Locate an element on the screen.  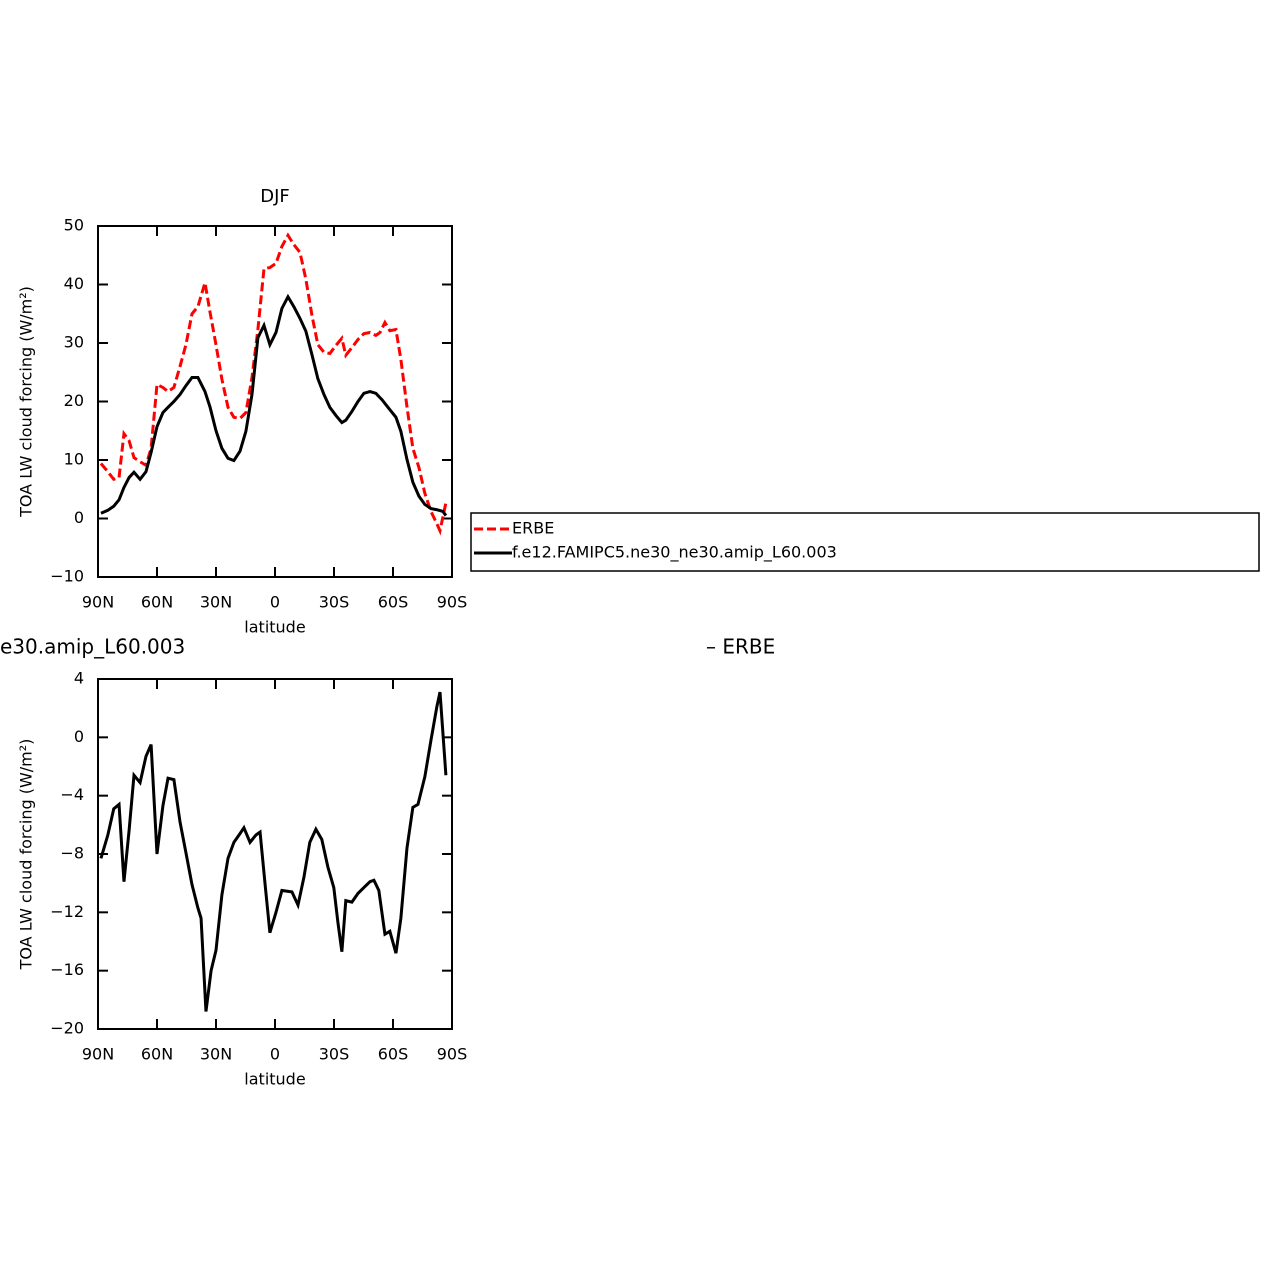
y-tick-label: −10 is located at coordinates (67, 576).